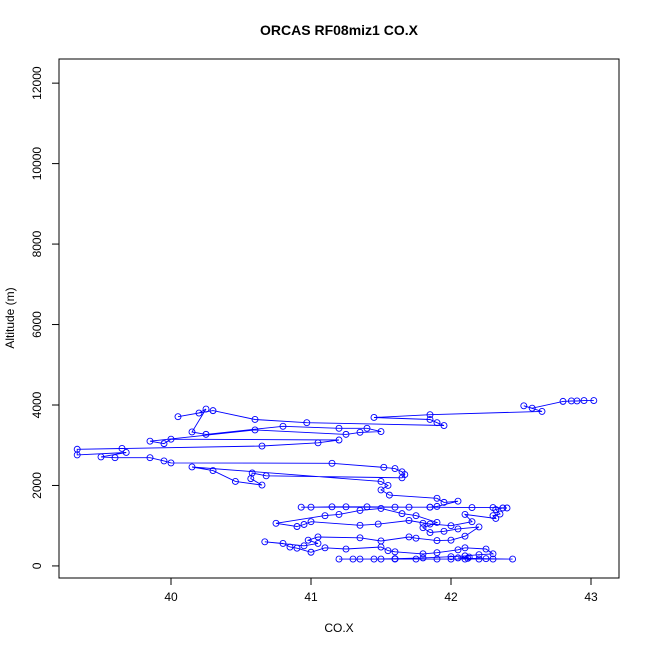 This screenshot has height=650, width=650. What do you see at coordinates (37, 243) in the screenshot?
I see `y-tick-label: 8000` at bounding box center [37, 243].